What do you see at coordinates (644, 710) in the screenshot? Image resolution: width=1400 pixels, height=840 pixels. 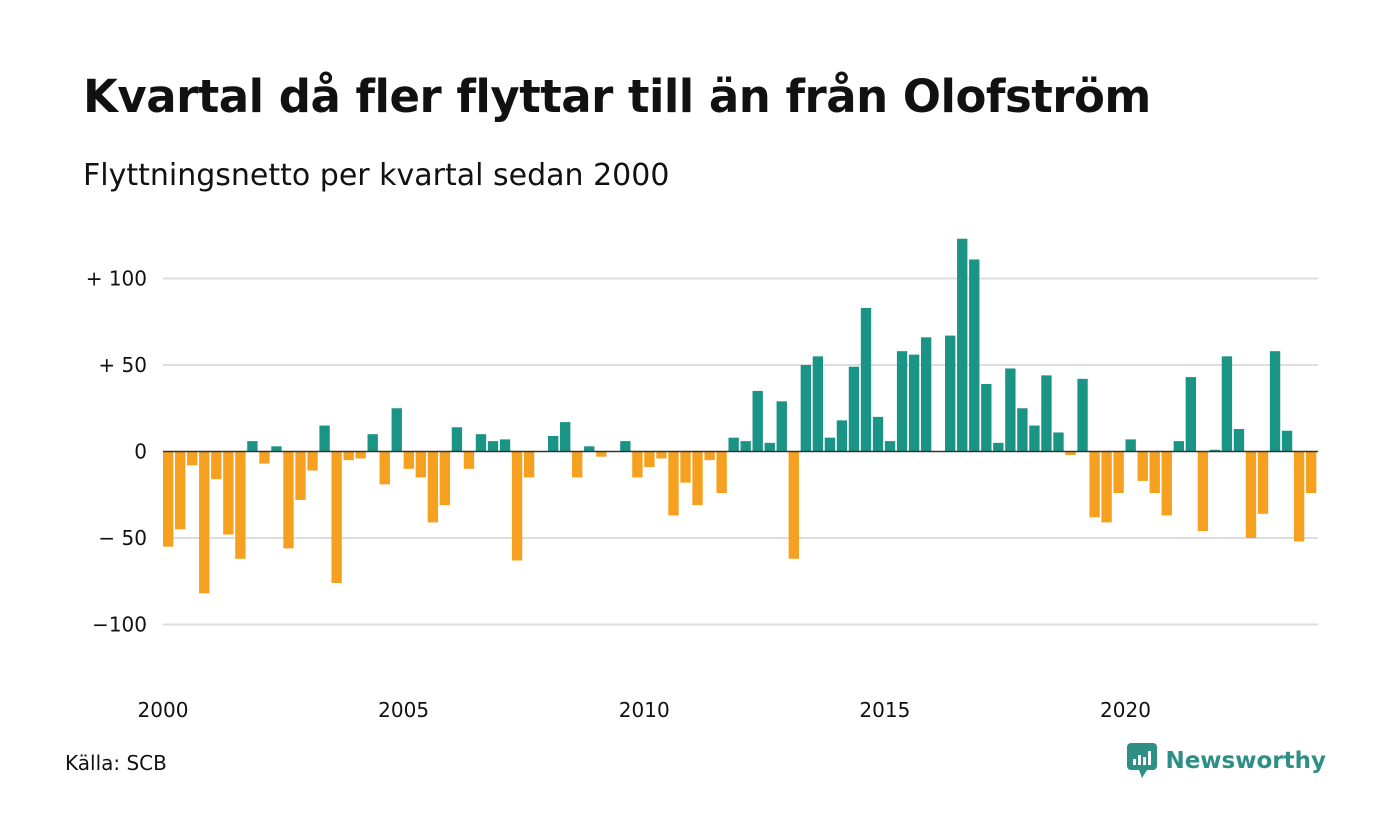 I see `x-tick-label: 2010` at bounding box center [644, 710].